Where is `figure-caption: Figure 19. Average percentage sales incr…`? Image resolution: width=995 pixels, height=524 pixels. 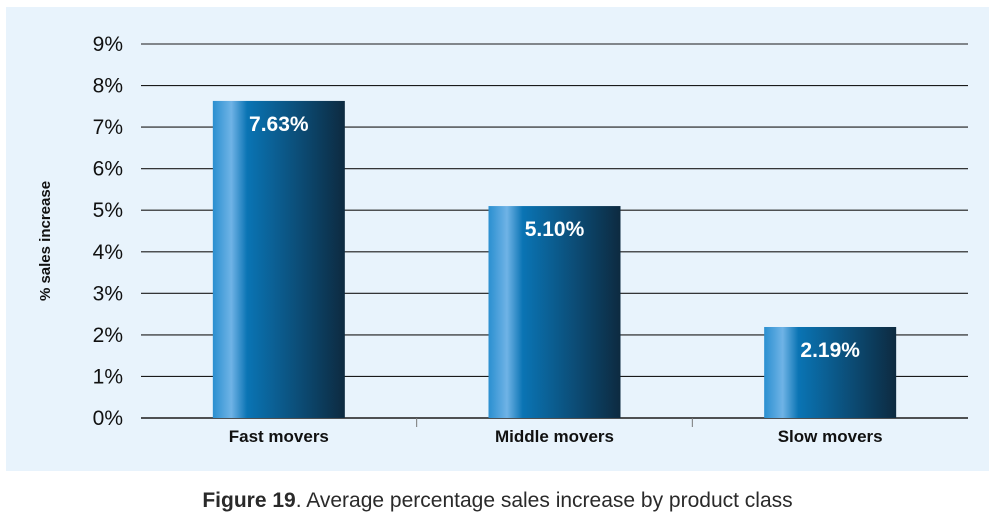 figure-caption: Figure 19. Average percentage sales incr… is located at coordinates (497, 501).